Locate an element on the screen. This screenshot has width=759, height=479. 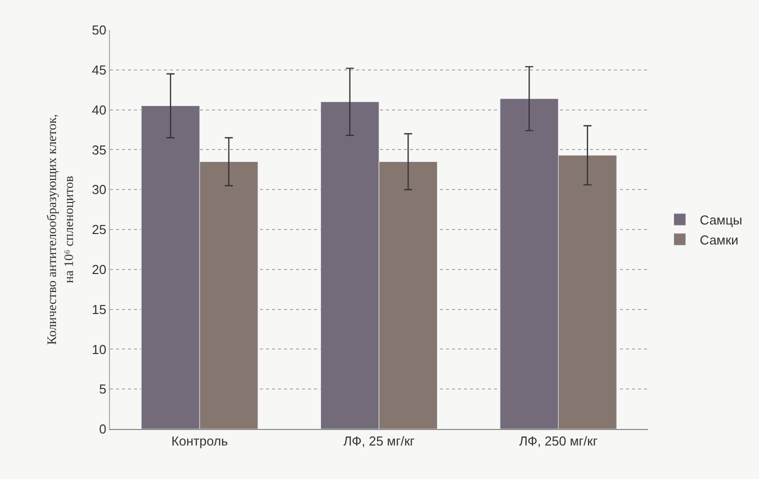
y-tick-label: 45 is located at coordinates (99, 70).